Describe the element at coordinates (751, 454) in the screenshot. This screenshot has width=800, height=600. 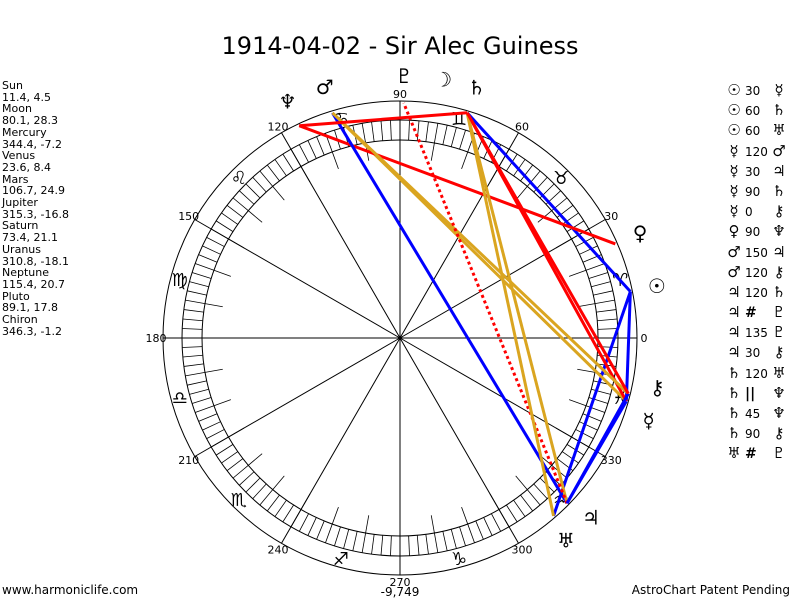
I see `aspect-label: #` at that location.